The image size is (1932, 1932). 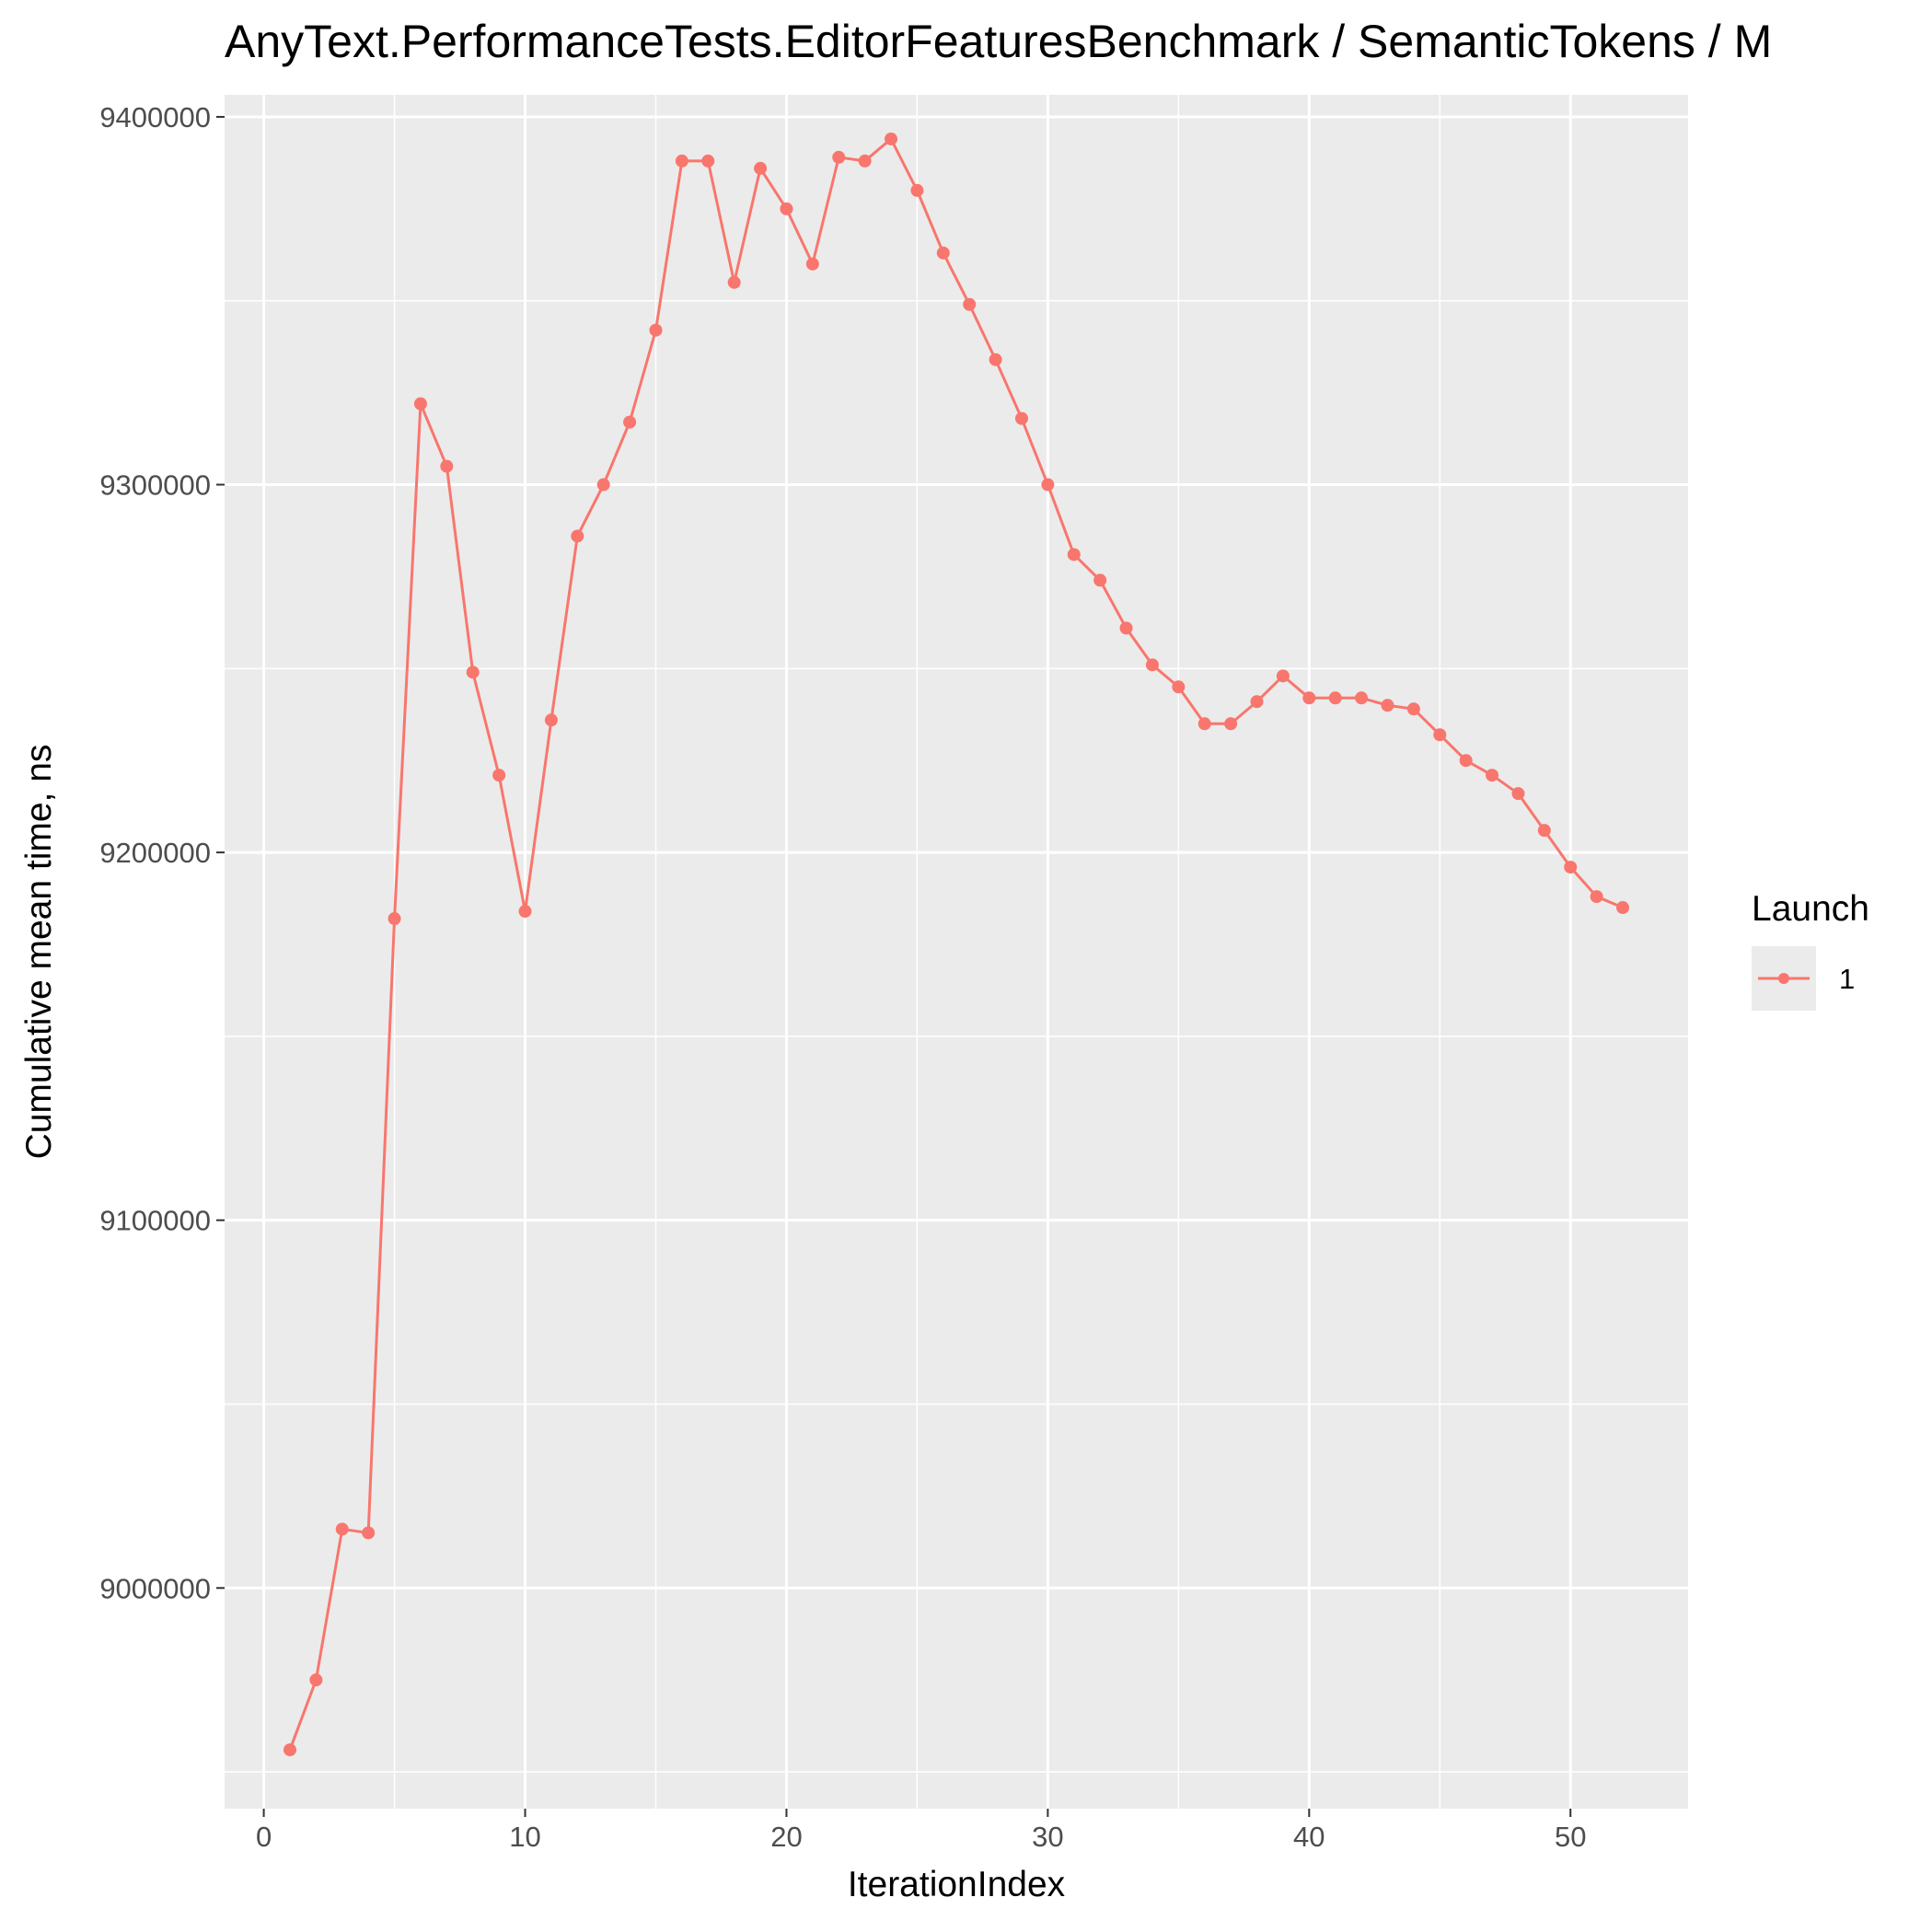 I want to click on y-tick-label: 9200000, so click(x=155, y=853).